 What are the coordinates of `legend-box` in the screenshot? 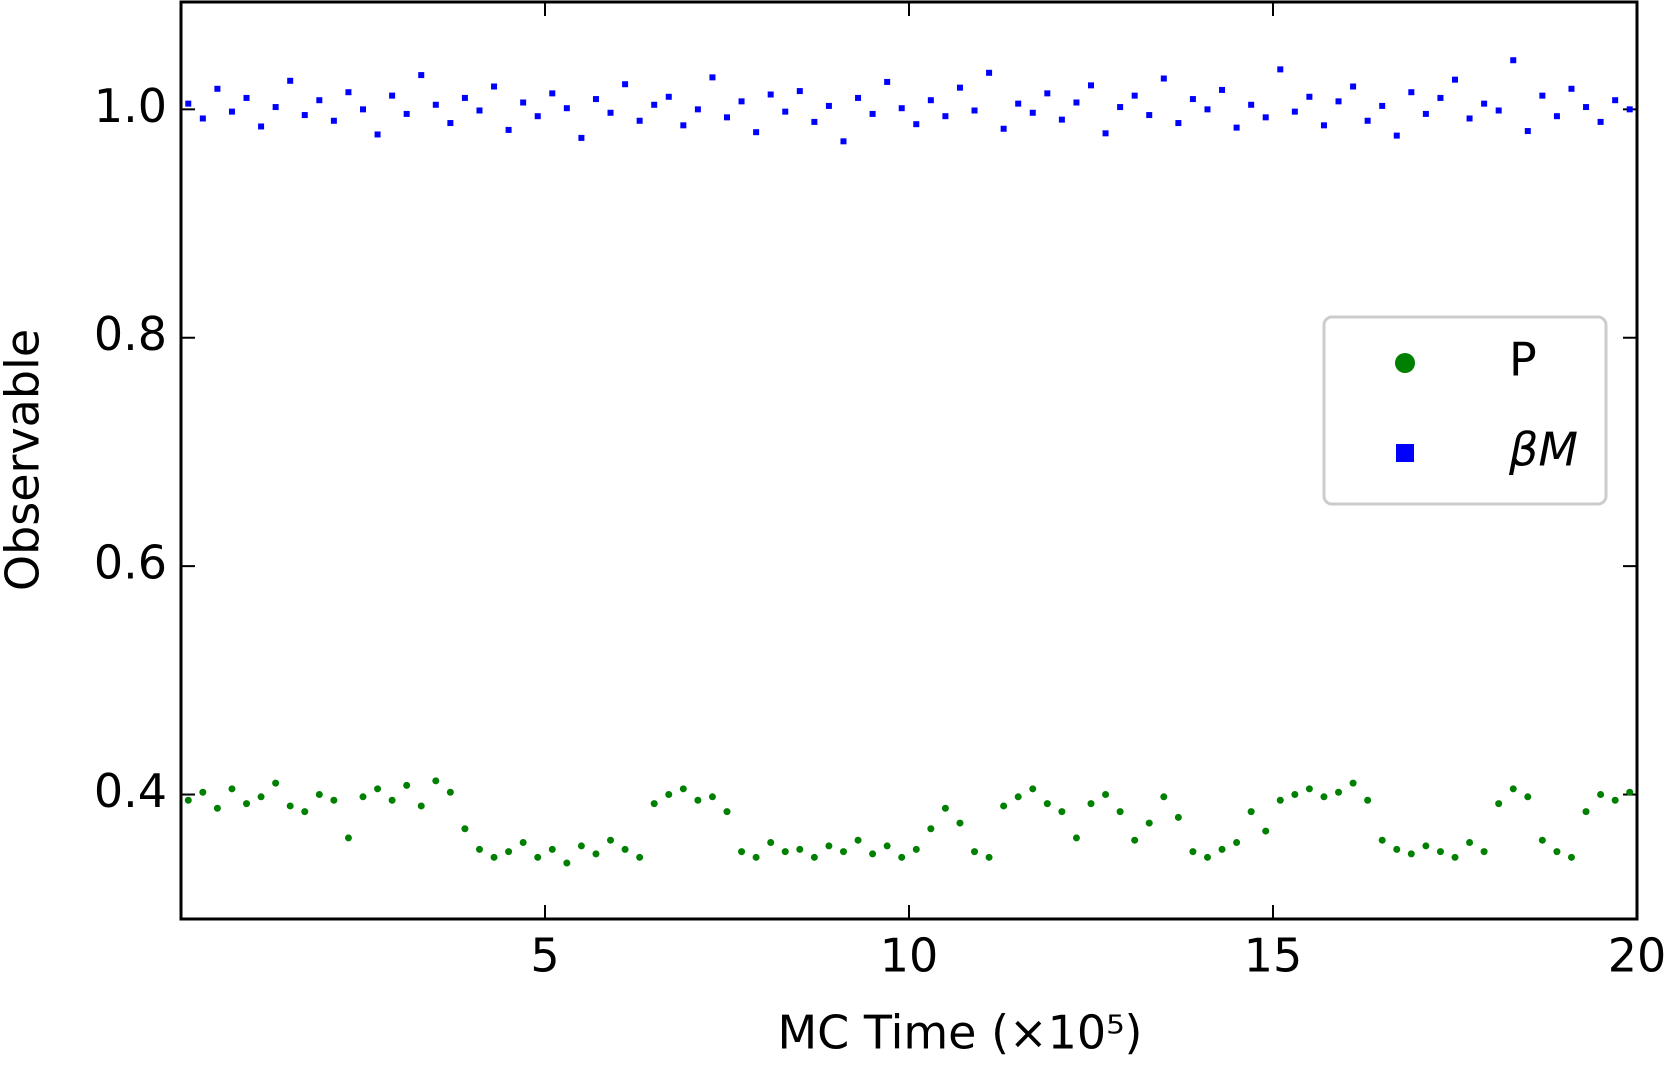 It's located at (1465, 410).